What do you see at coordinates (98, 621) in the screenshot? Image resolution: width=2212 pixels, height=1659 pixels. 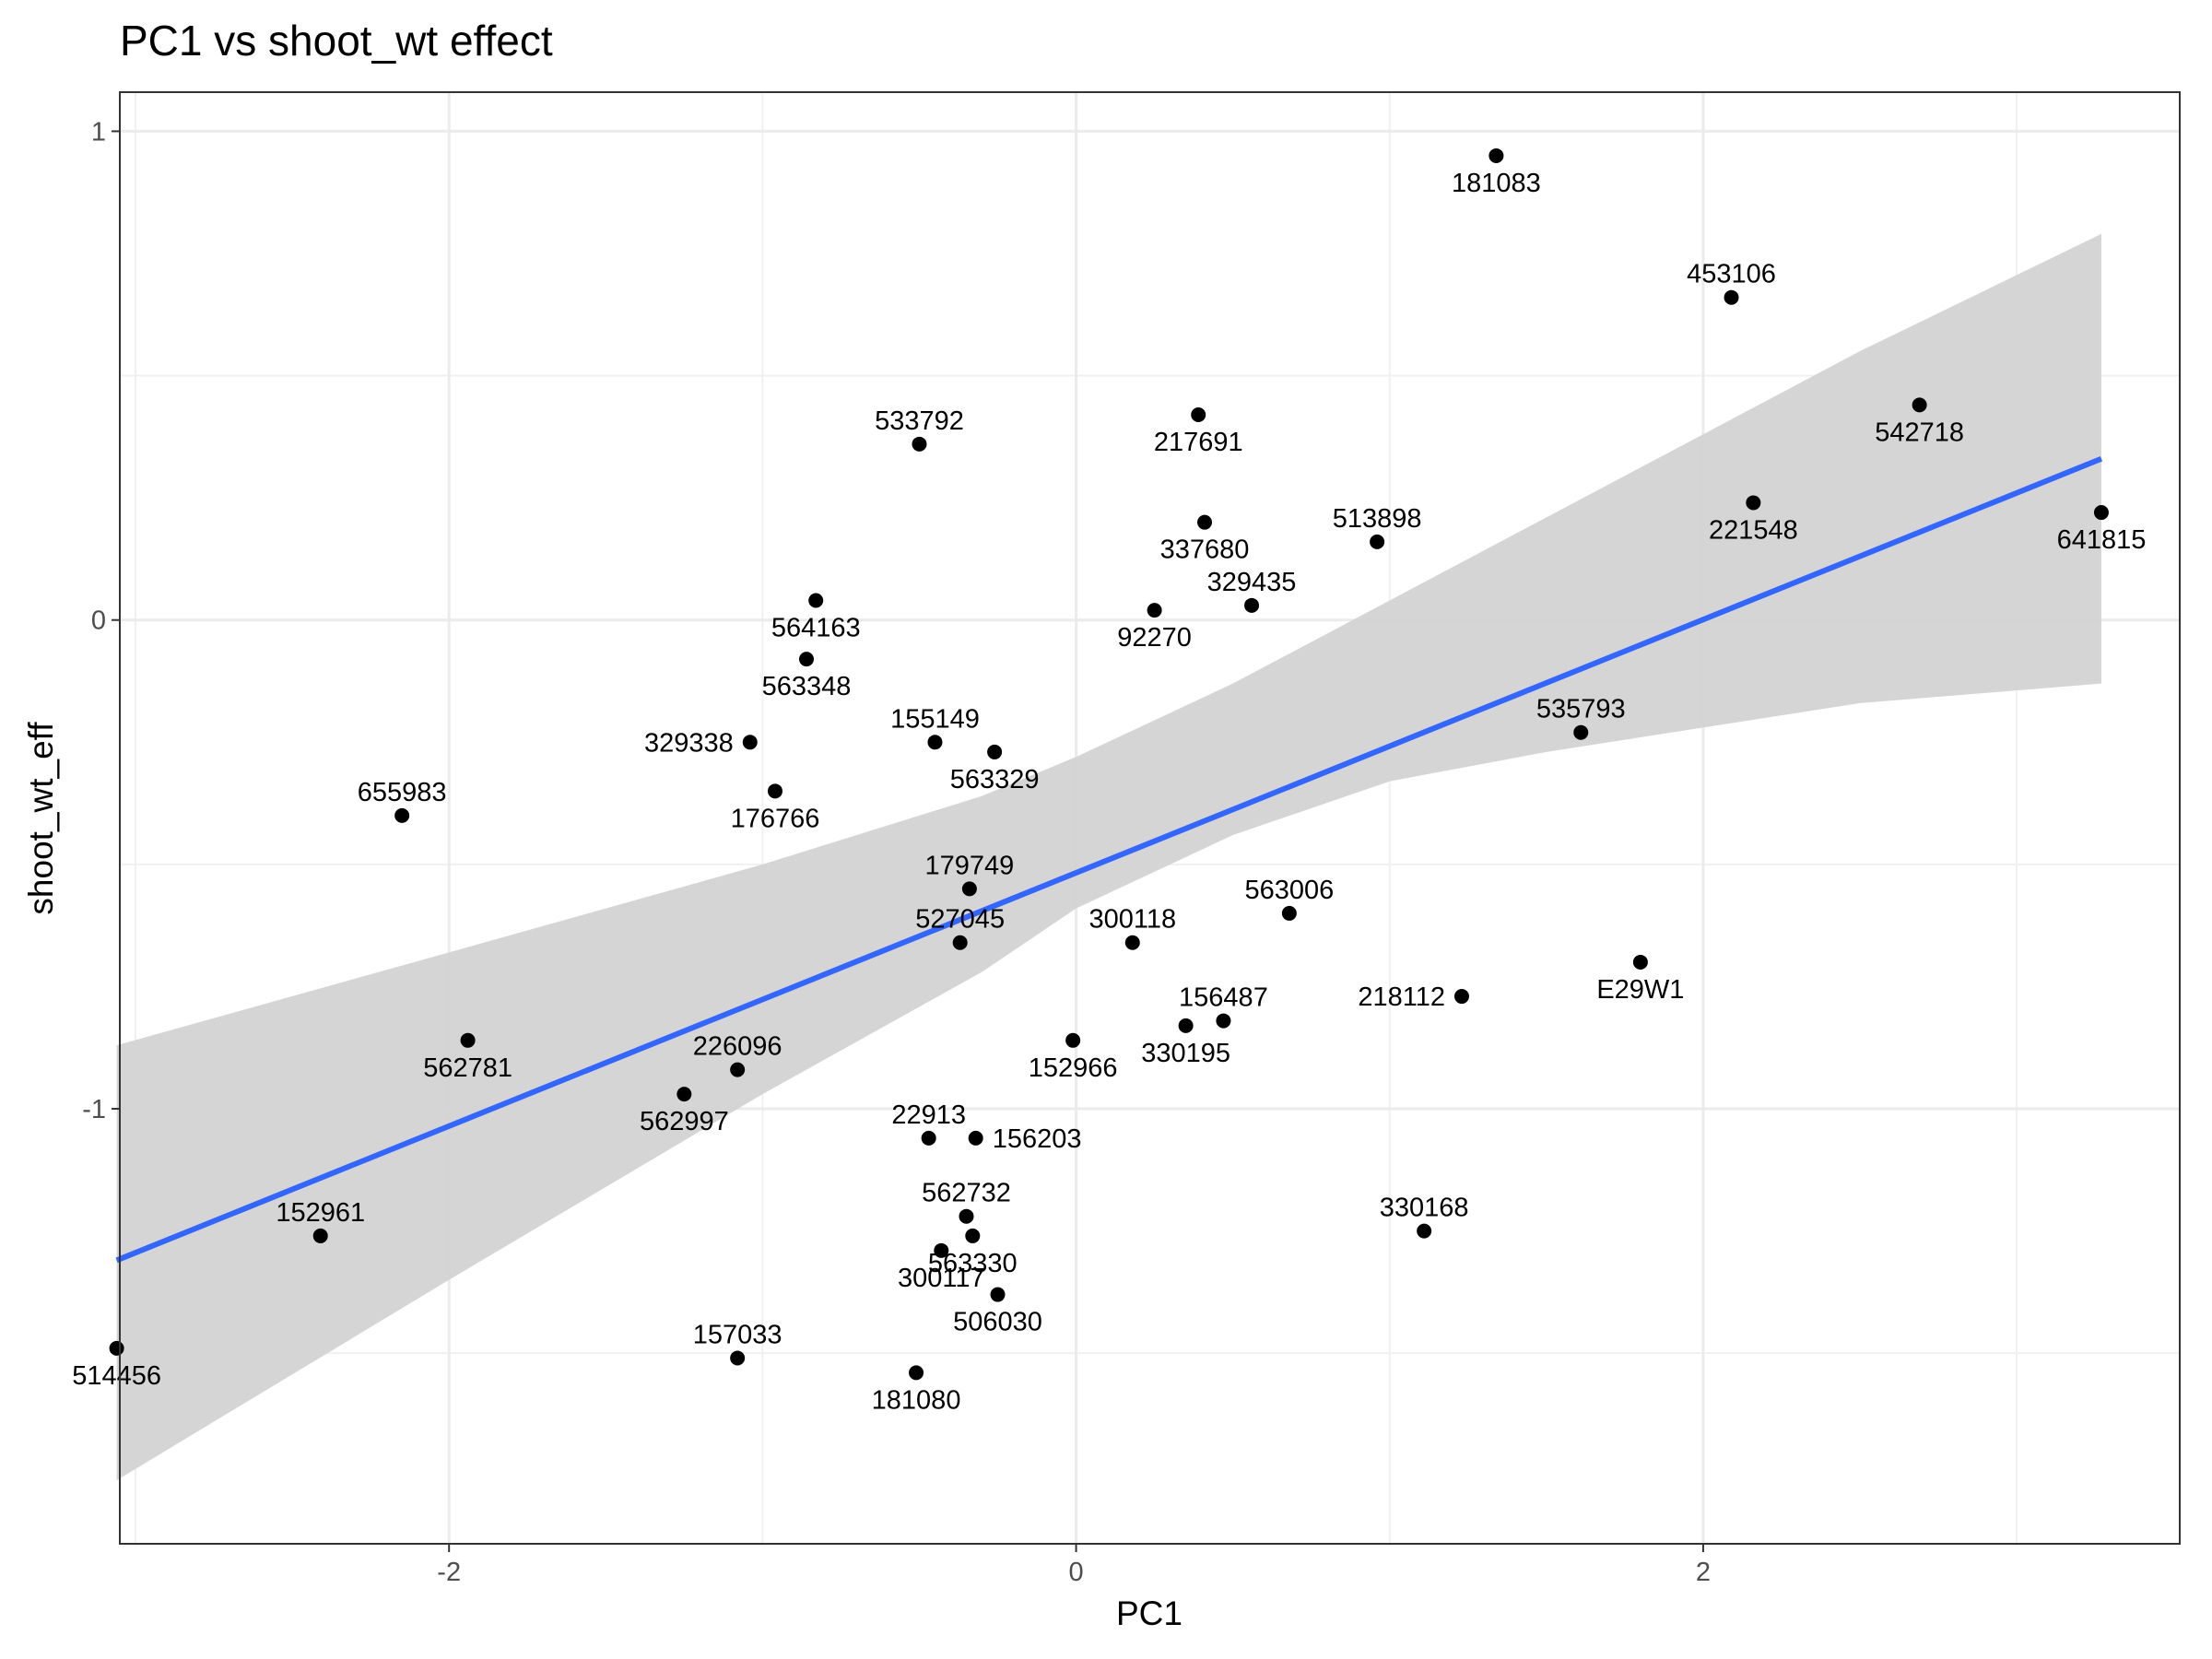 I see `y-tick-label: 0` at bounding box center [98, 621].